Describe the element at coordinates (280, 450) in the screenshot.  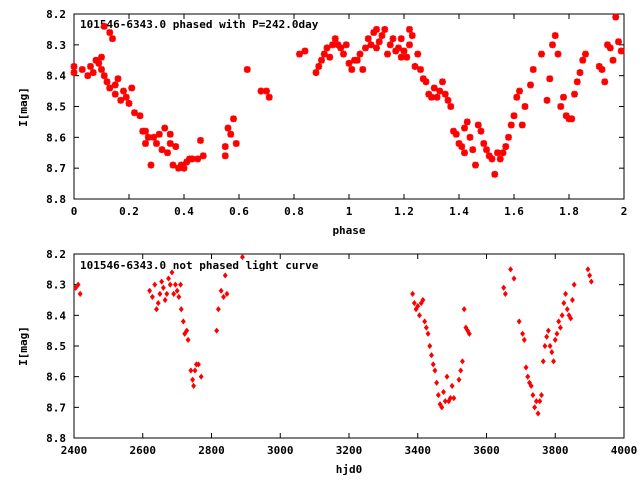
I see `x-tick-label: 3000` at that location.